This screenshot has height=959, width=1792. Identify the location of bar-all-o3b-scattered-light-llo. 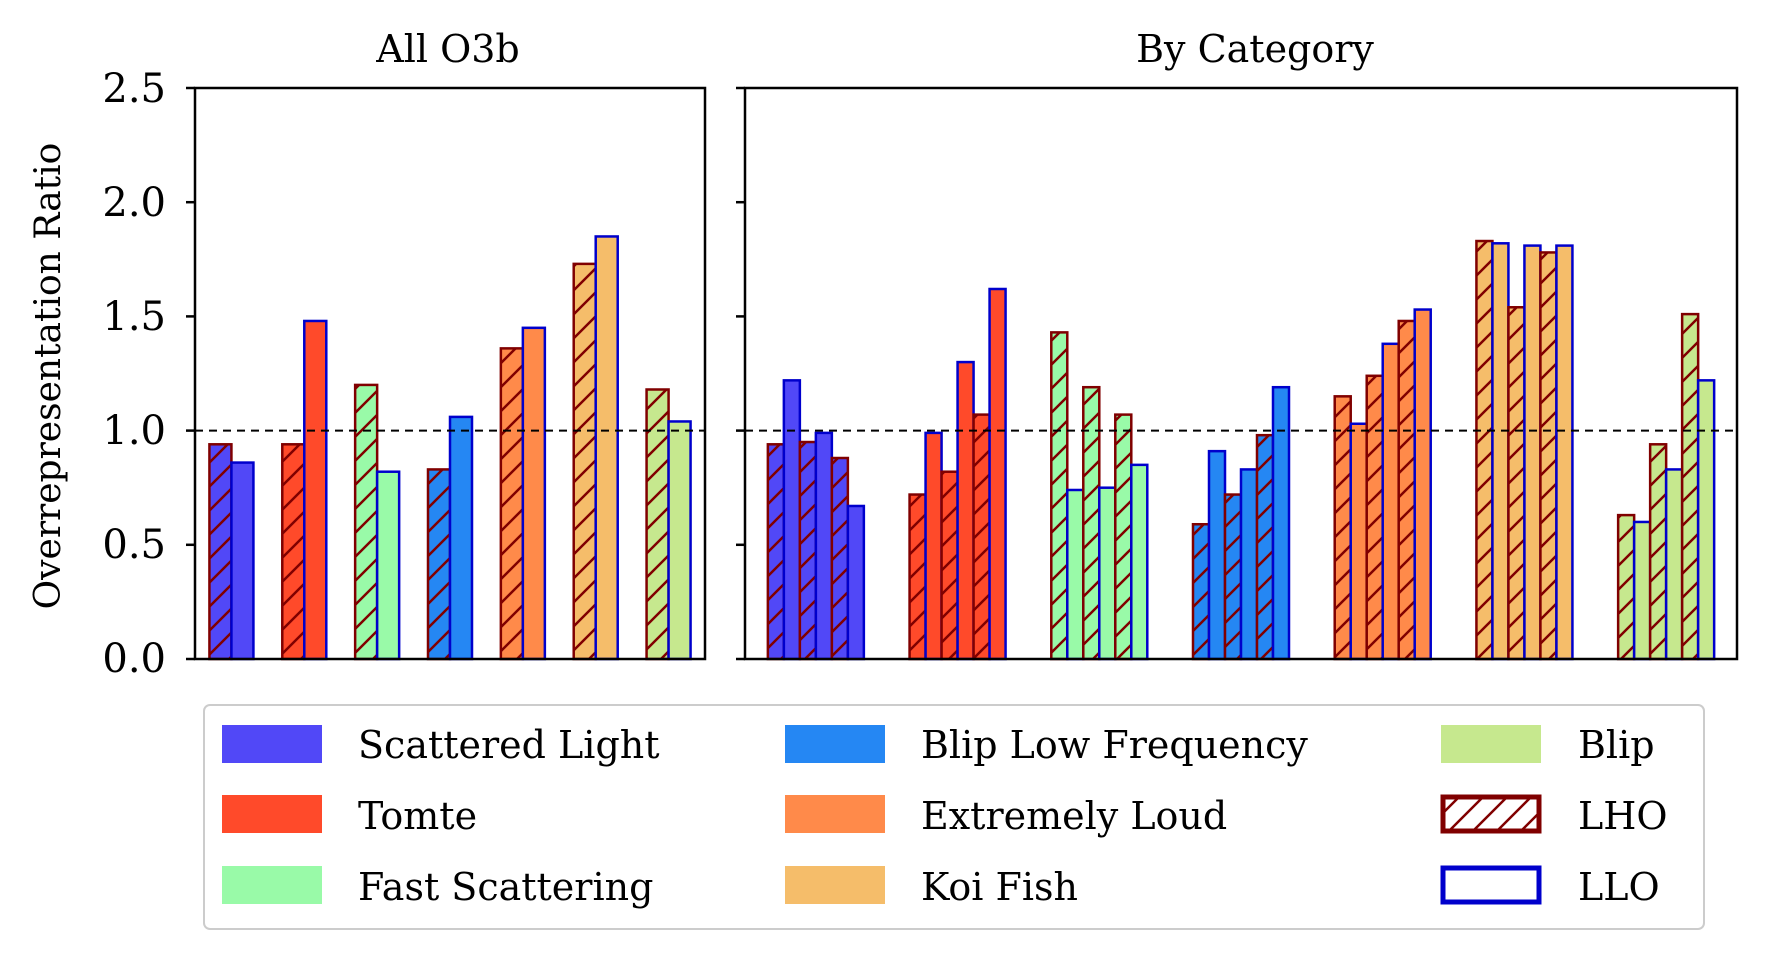
(242, 560).